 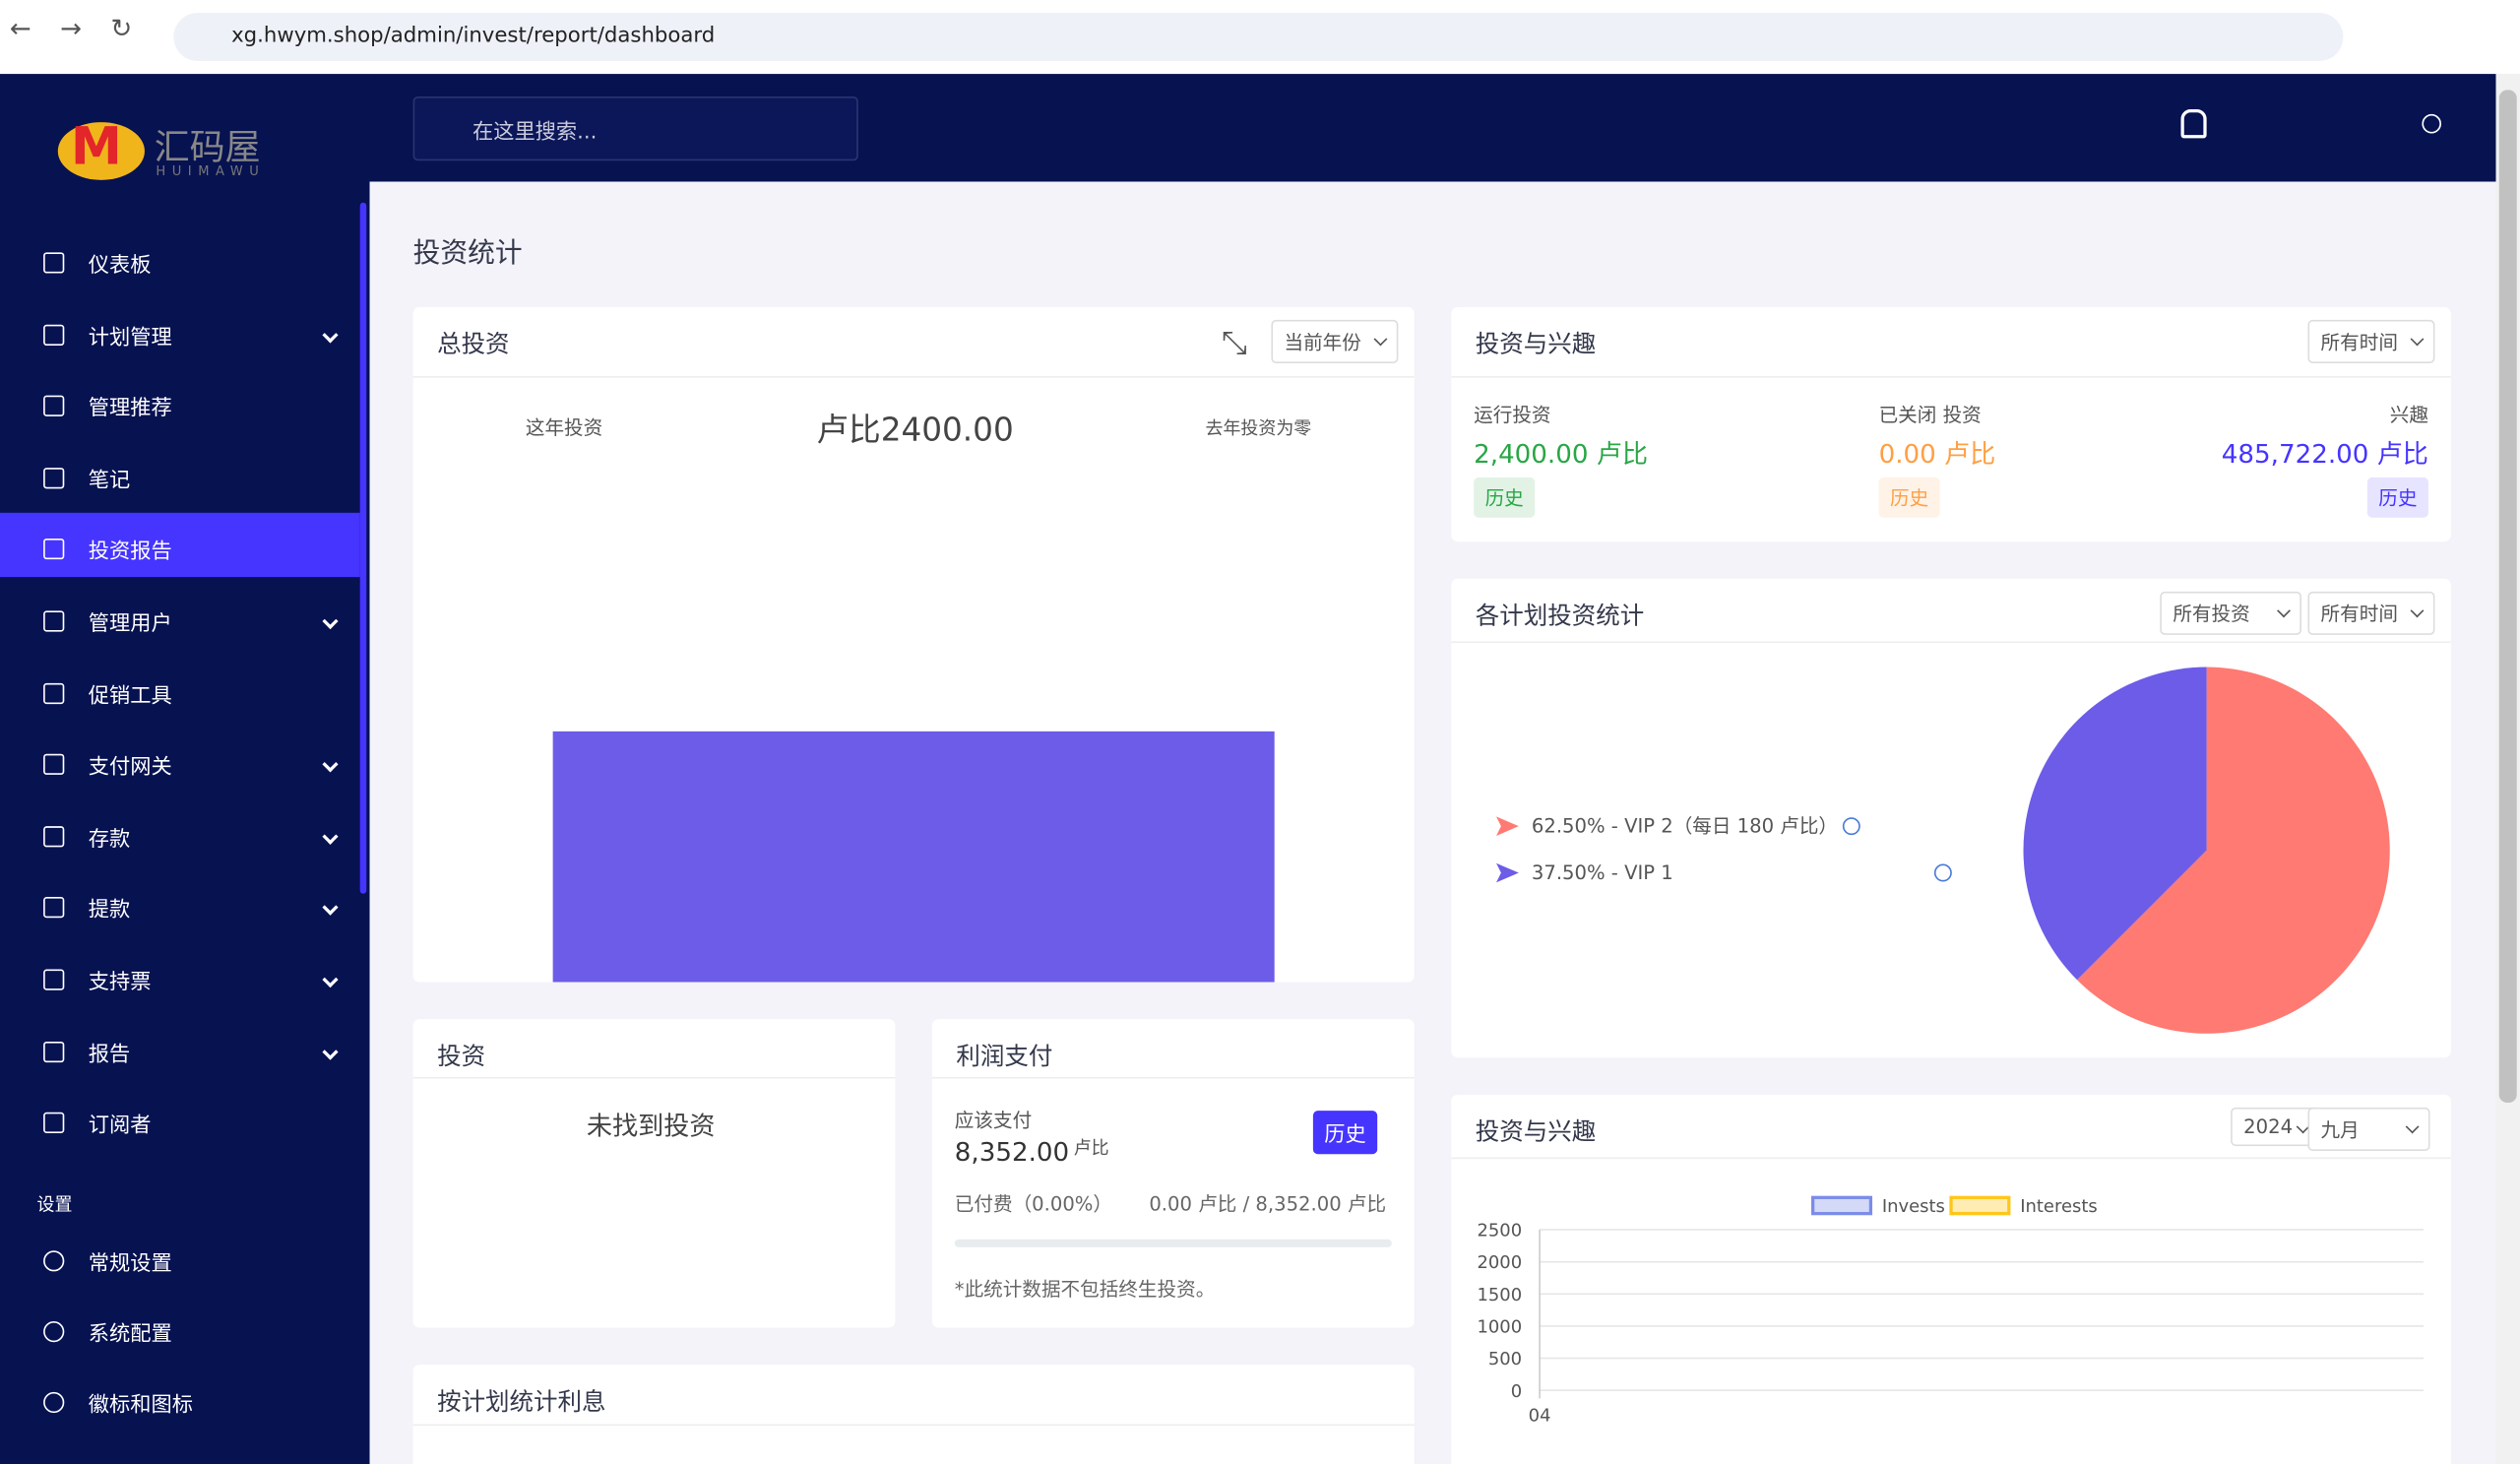 What do you see at coordinates (1980, 1206) in the screenshot?
I see `legend-swatch` at bounding box center [1980, 1206].